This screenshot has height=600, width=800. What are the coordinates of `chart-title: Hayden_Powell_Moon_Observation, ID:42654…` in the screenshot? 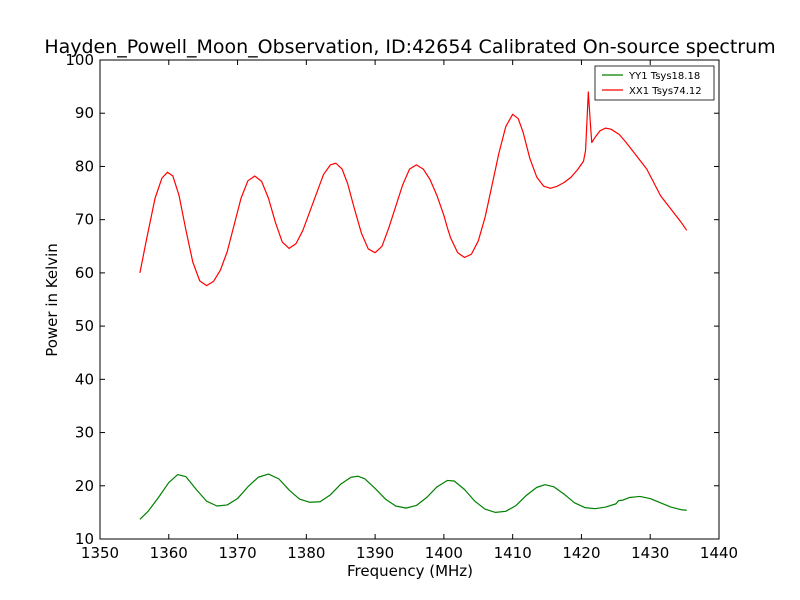 It's located at (409, 47).